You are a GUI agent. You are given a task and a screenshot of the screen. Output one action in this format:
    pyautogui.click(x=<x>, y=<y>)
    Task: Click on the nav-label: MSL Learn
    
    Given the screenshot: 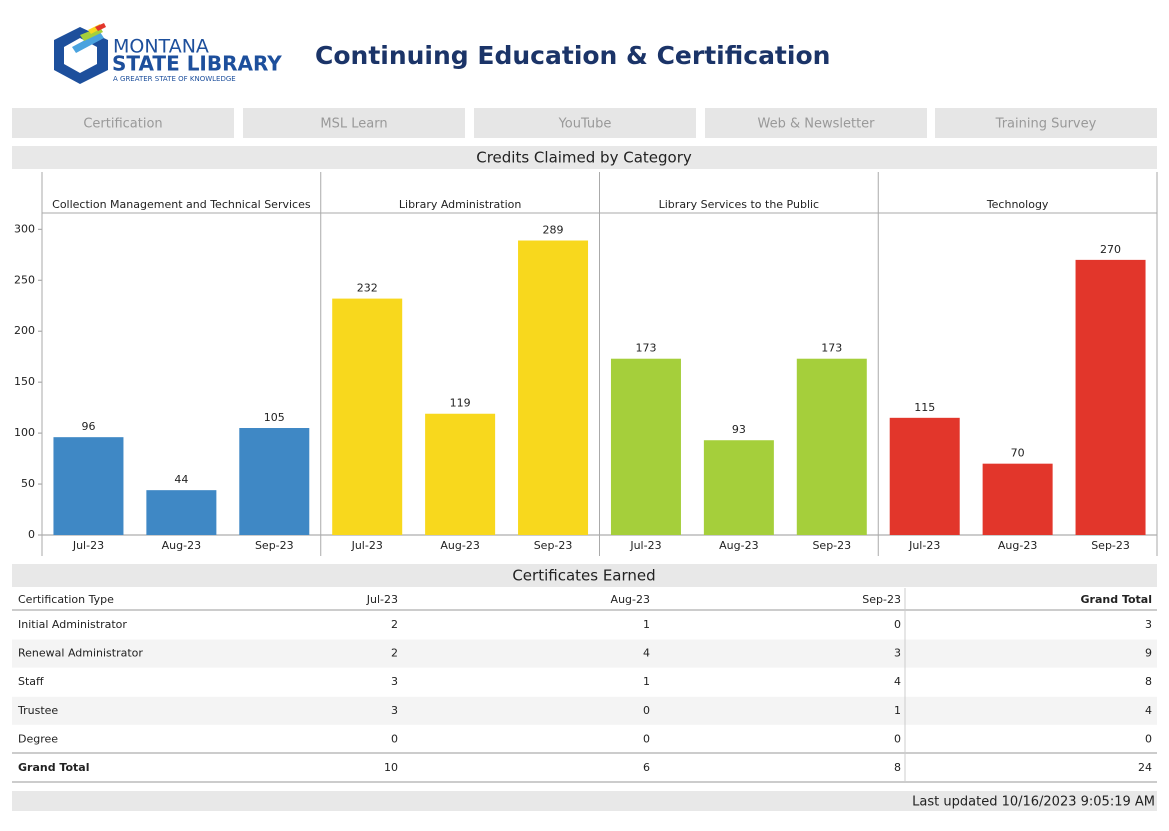 What is the action you would take?
    pyautogui.click(x=353, y=124)
    